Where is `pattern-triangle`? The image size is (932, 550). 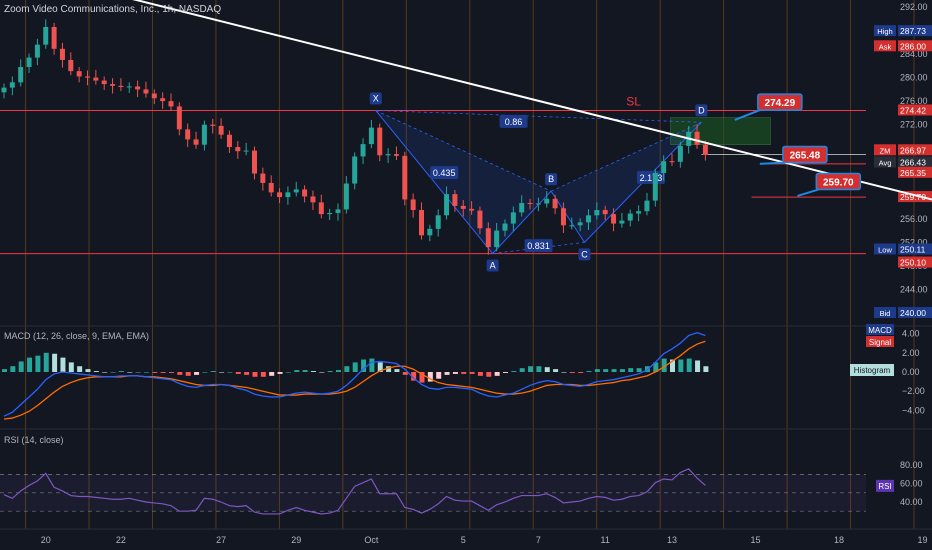
pattern-triangle is located at coordinates (463, 182).